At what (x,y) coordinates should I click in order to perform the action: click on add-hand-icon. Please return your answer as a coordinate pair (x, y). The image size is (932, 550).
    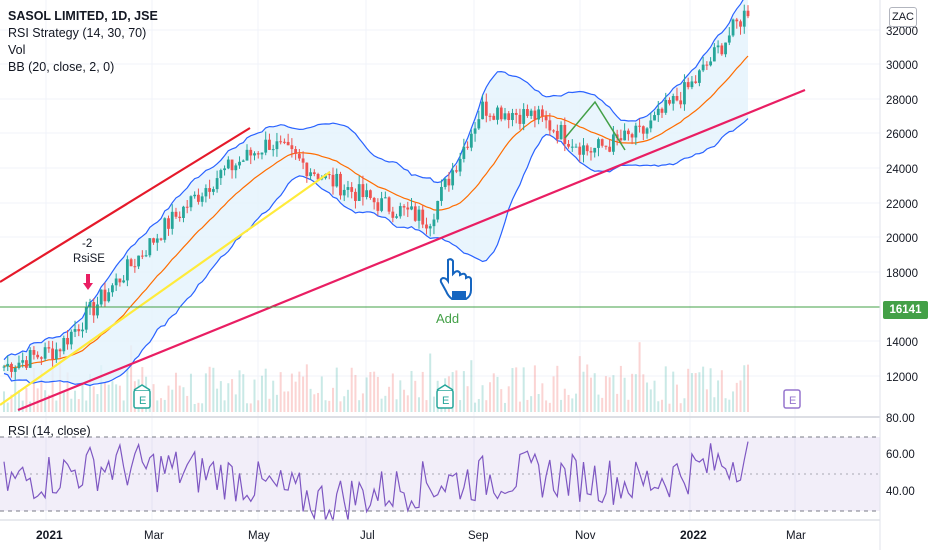
    Looking at the image, I should click on (455, 279).